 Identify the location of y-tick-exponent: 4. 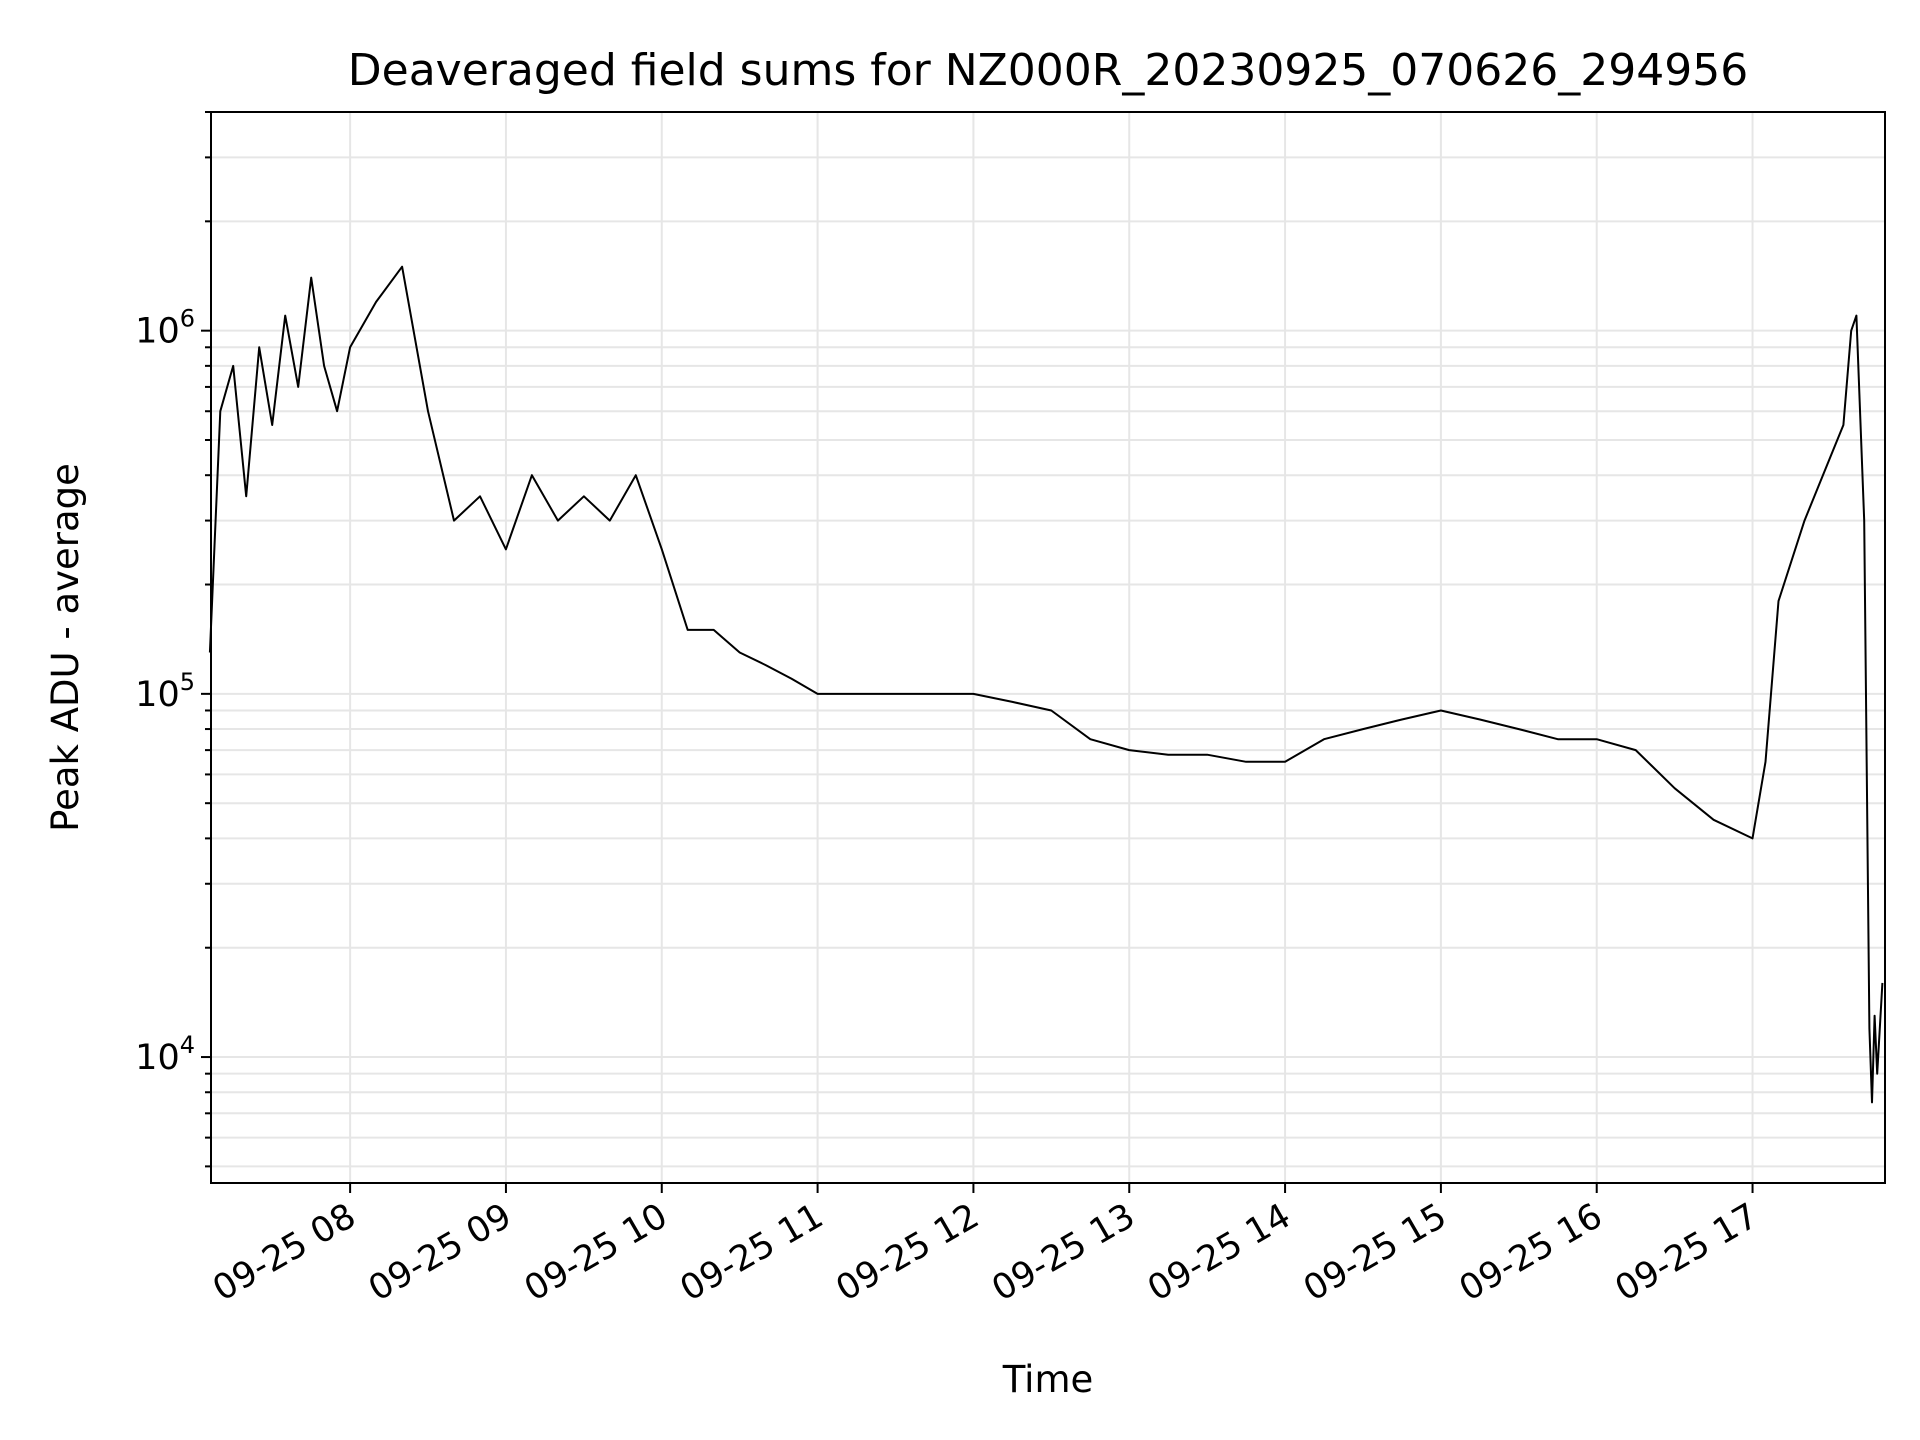
(187, 1045).